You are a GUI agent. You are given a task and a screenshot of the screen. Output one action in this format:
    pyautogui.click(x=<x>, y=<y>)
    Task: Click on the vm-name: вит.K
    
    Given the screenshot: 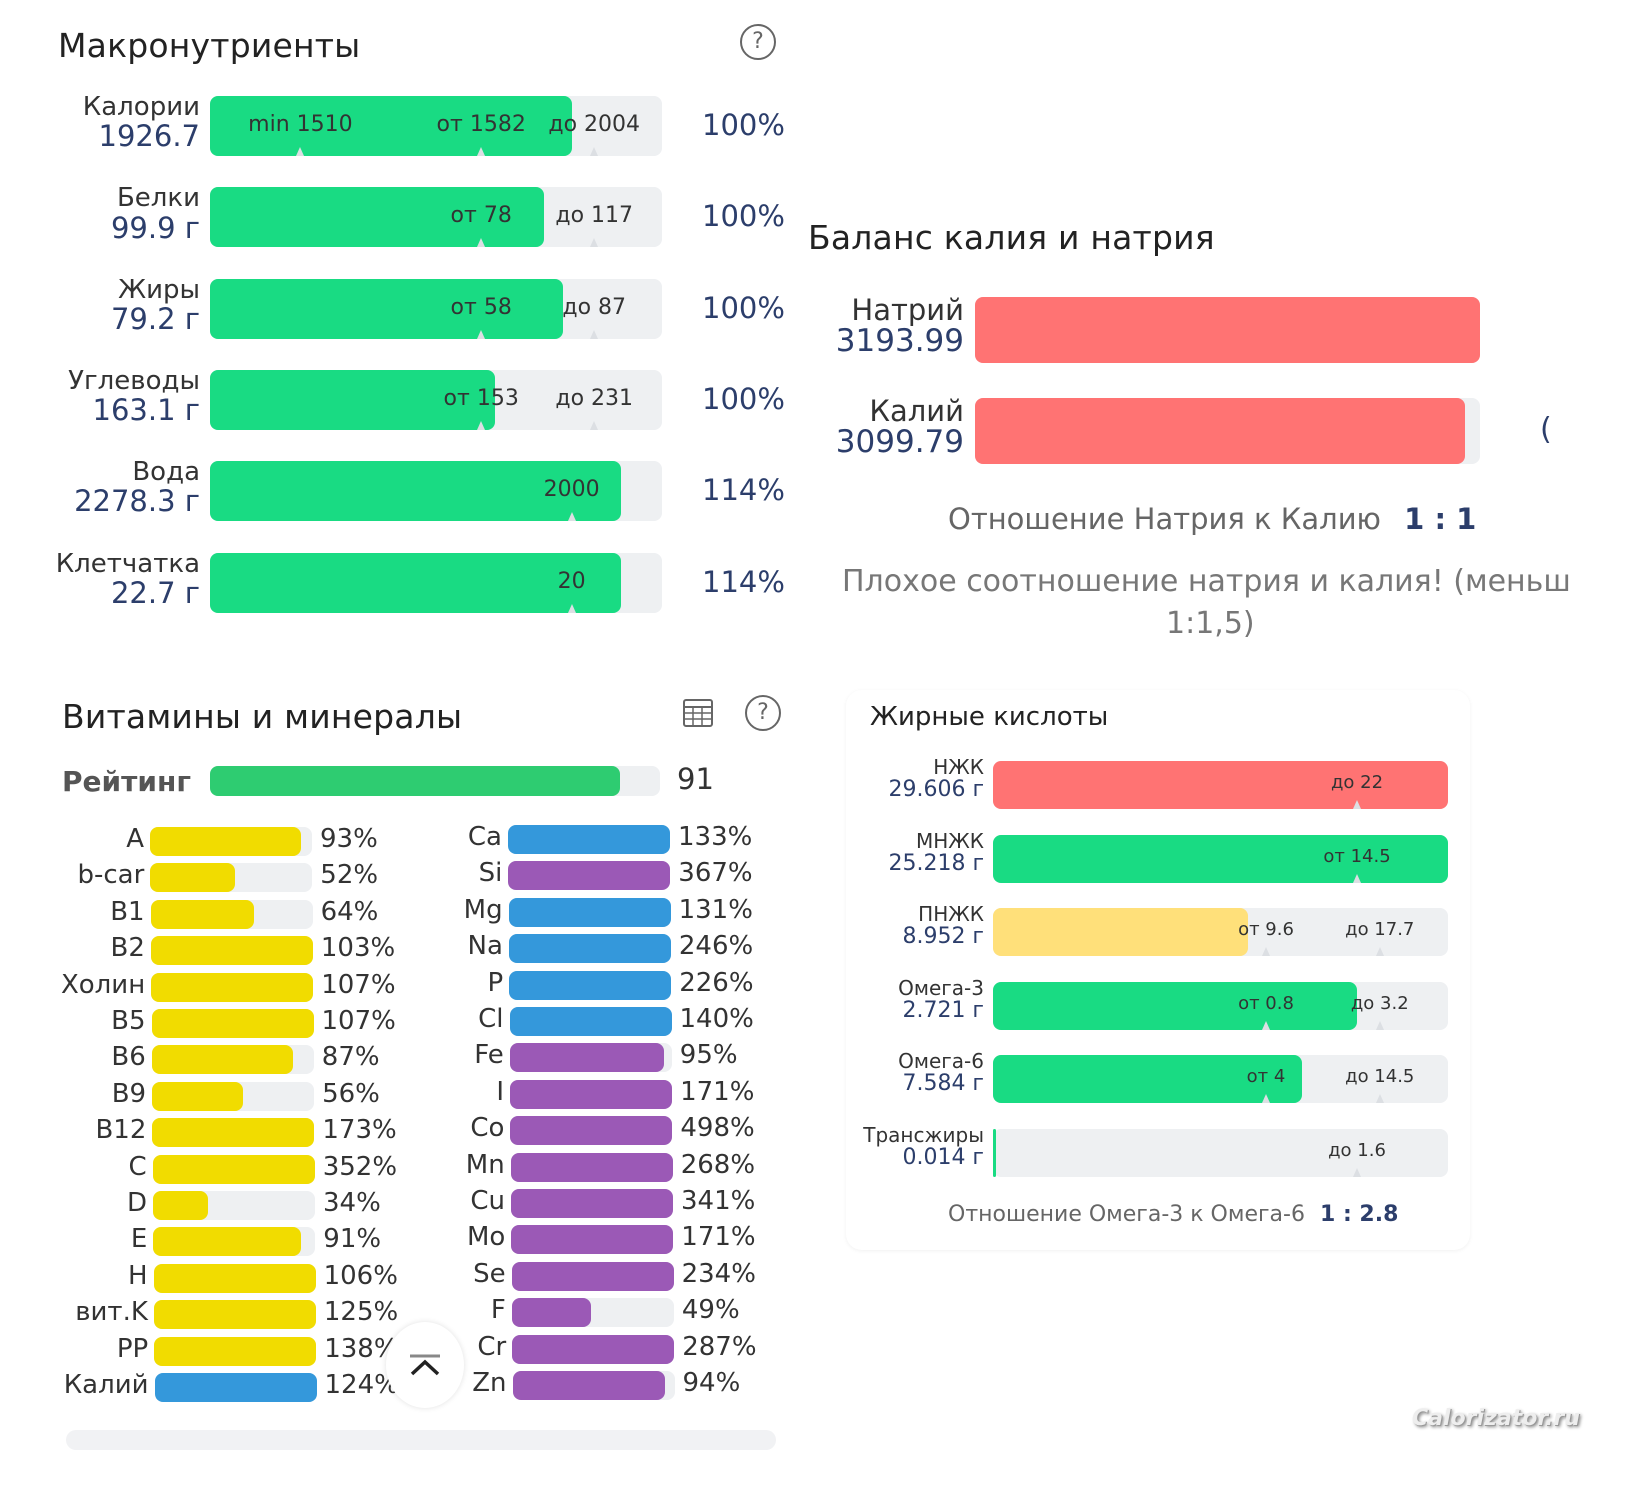 What is the action you would take?
    pyautogui.click(x=111, y=1312)
    